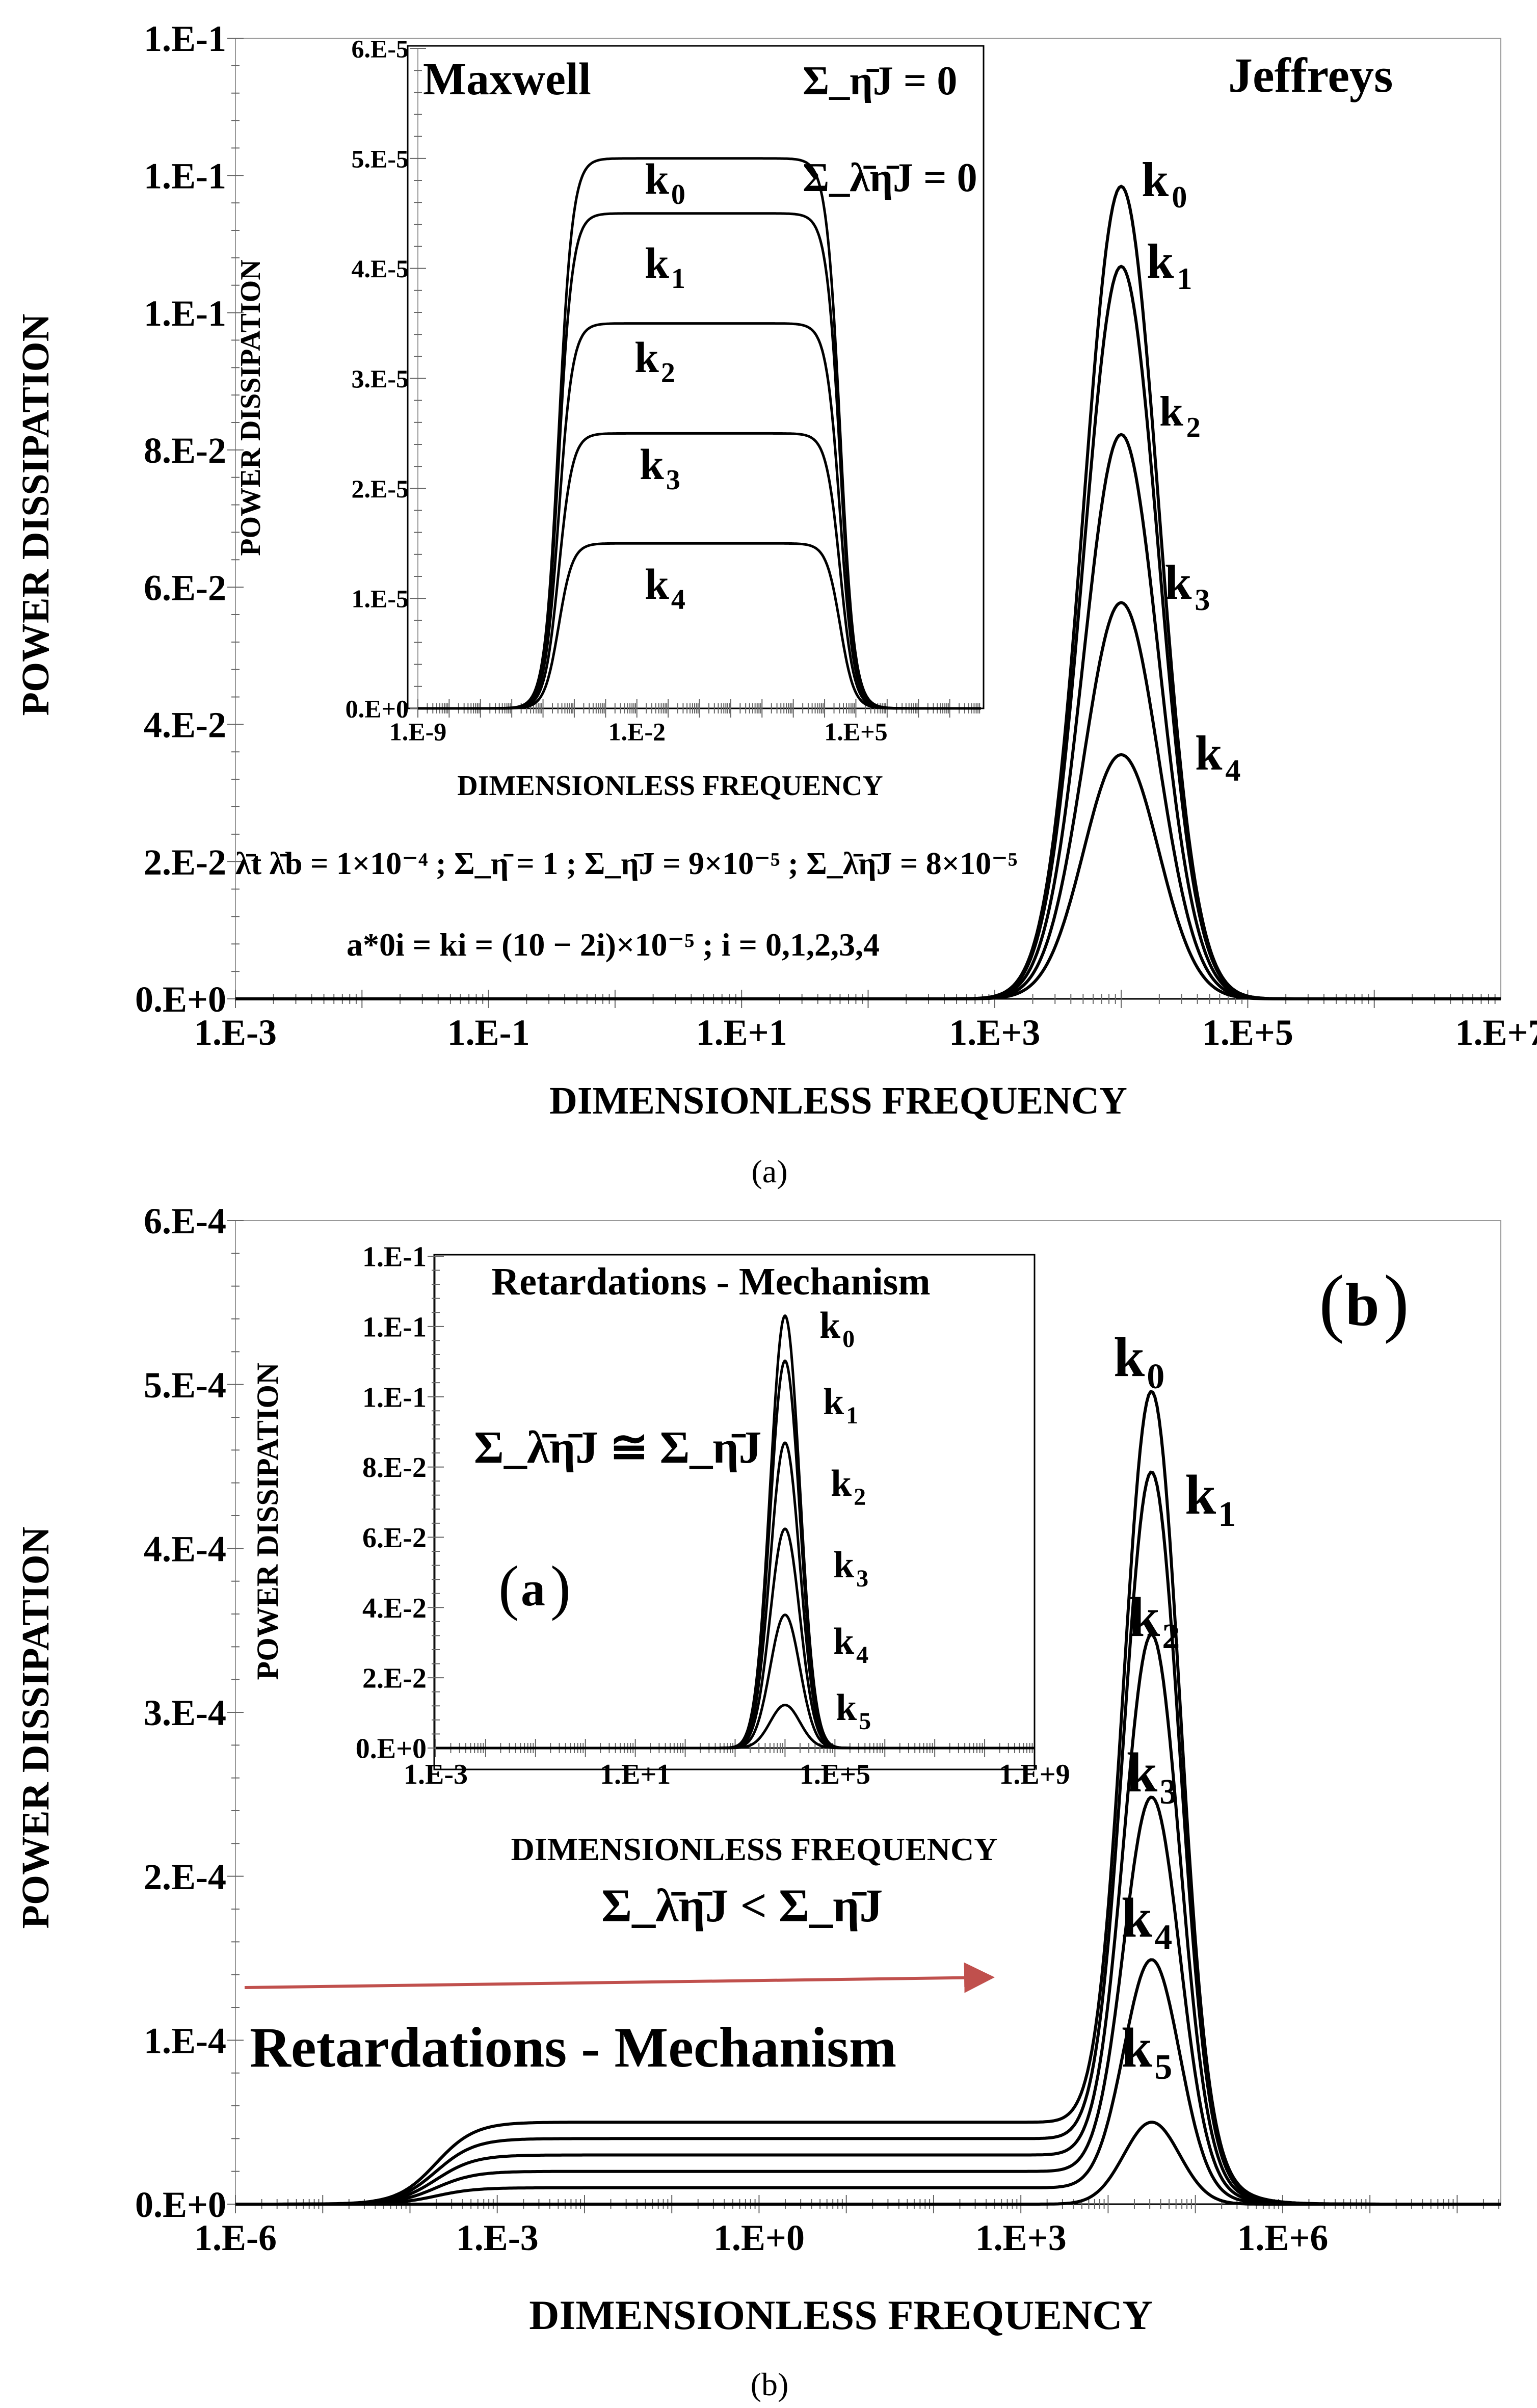  What do you see at coordinates (619, 1977) in the screenshot?
I see `panel-b-arrow` at bounding box center [619, 1977].